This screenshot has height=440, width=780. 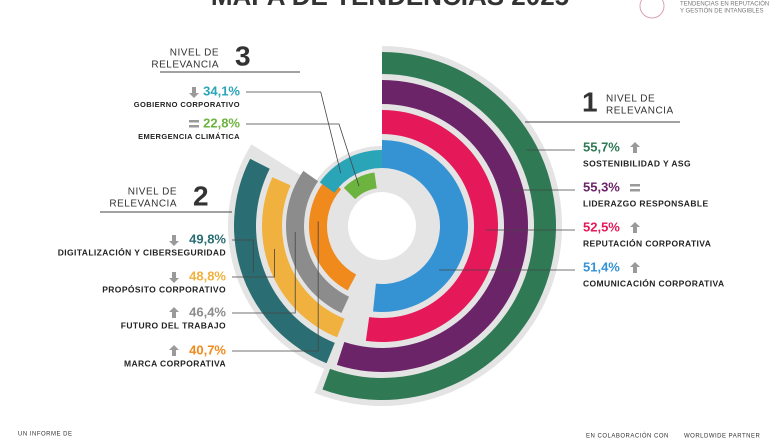 I want to click on center-hole, so click(x=382, y=226).